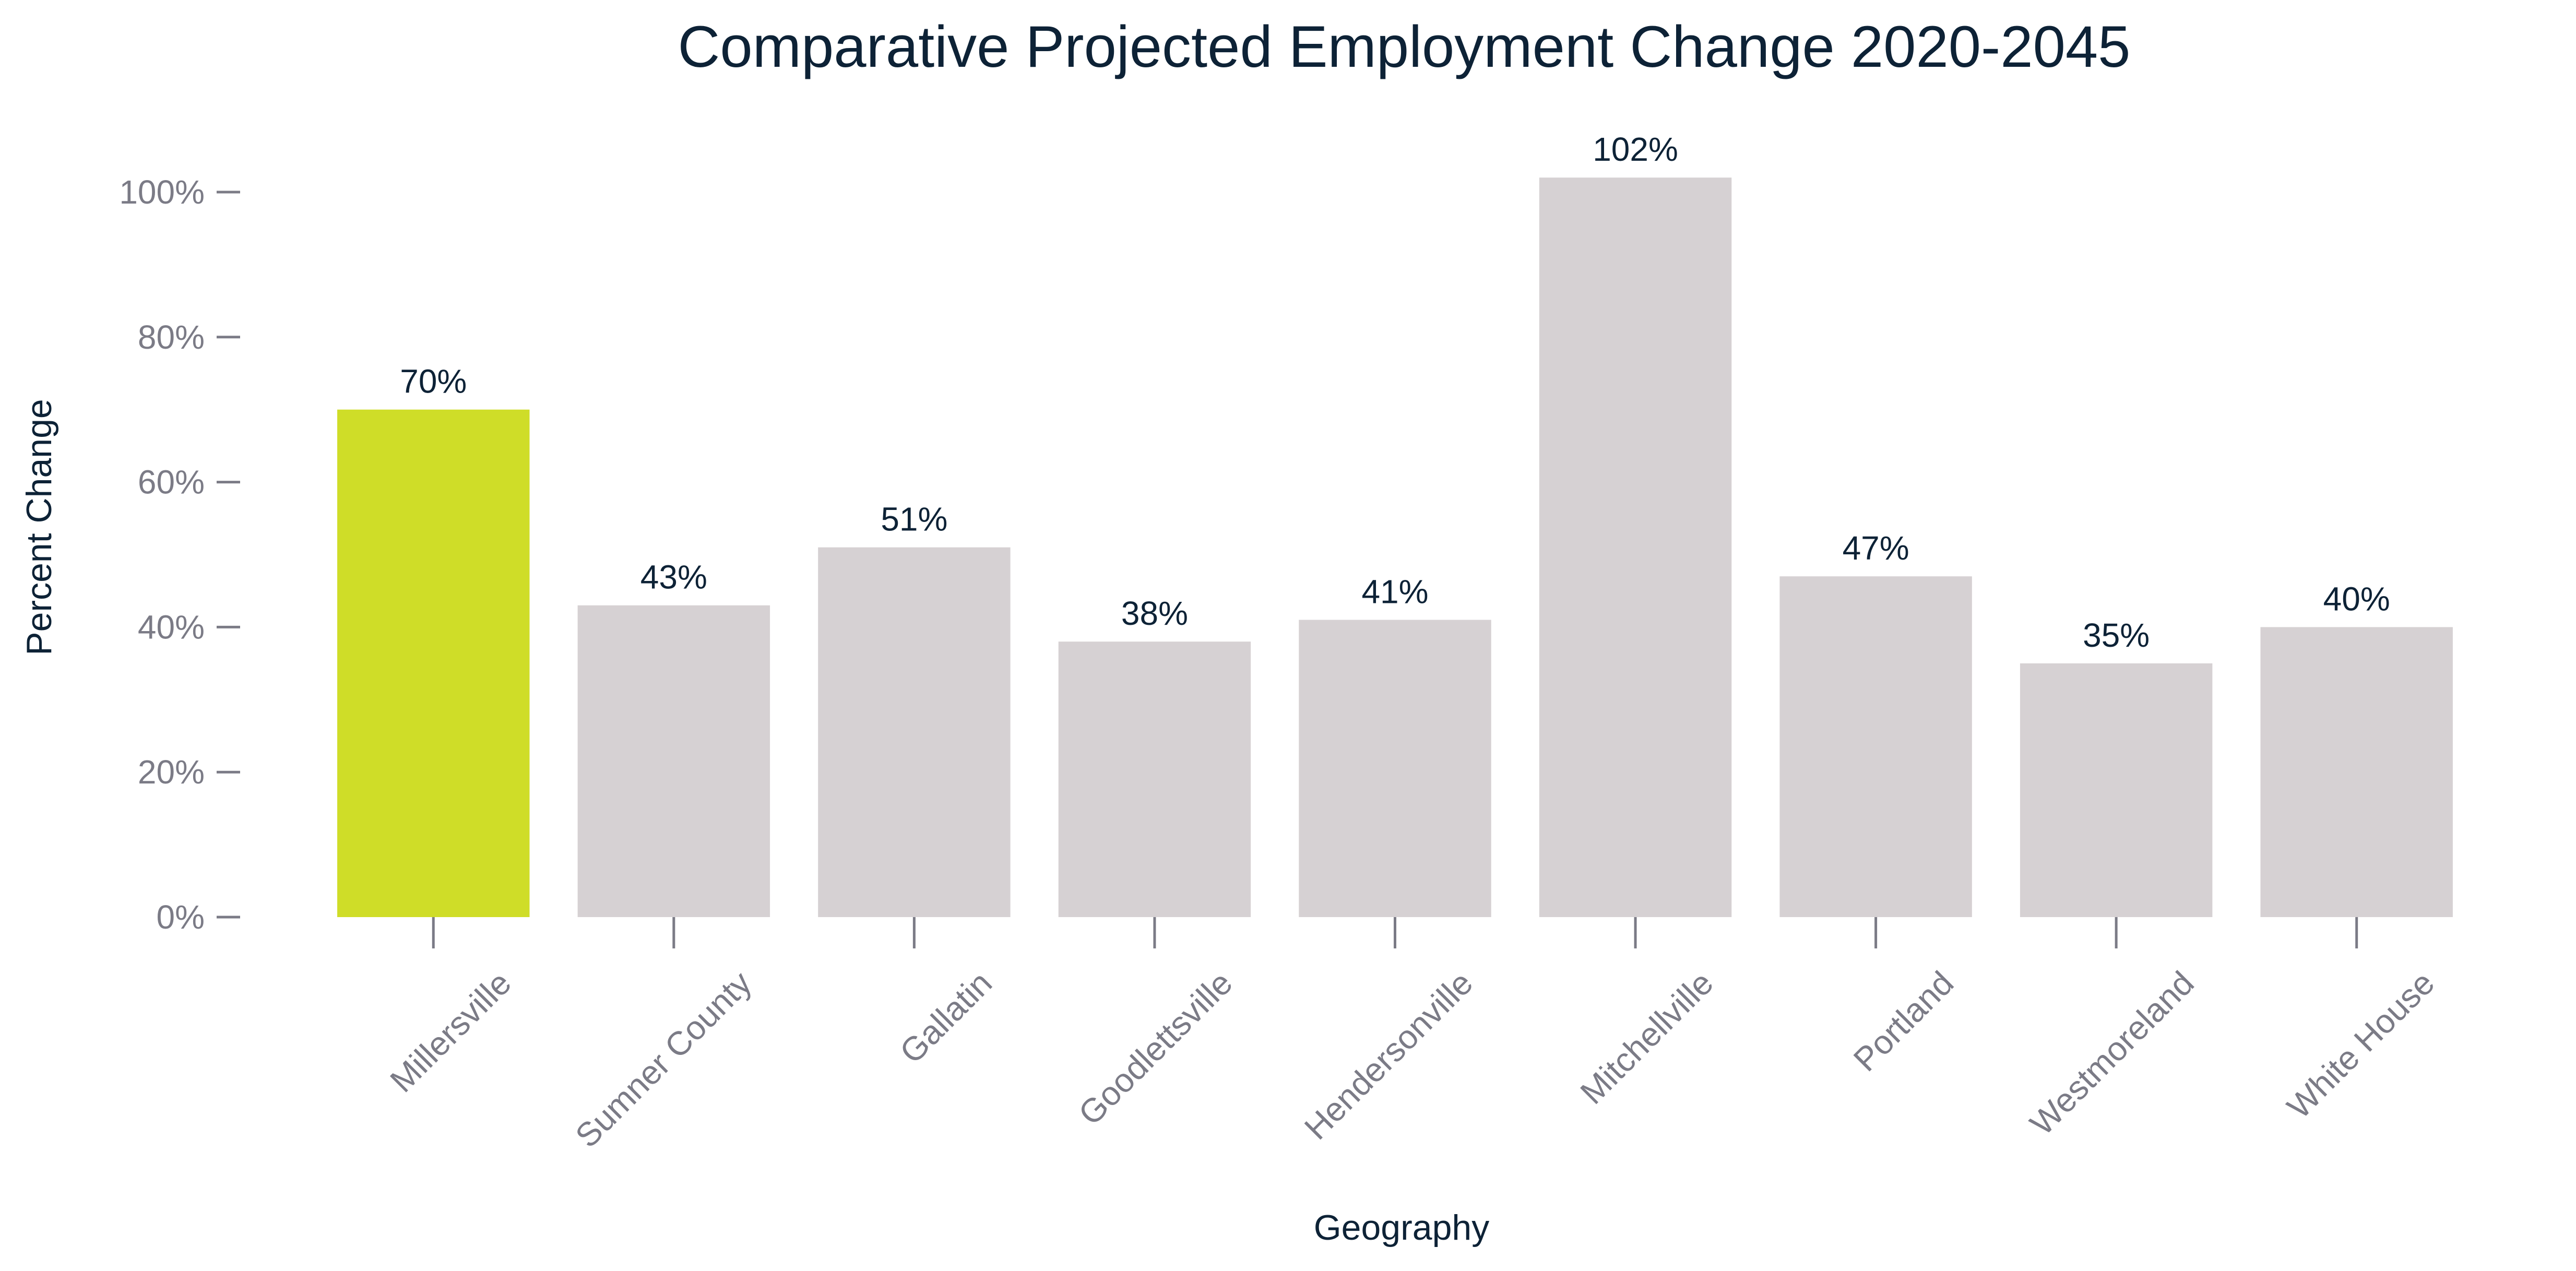 This screenshot has height=1271, width=2576. What do you see at coordinates (1154, 613) in the screenshot?
I see `data-label: 38%` at bounding box center [1154, 613].